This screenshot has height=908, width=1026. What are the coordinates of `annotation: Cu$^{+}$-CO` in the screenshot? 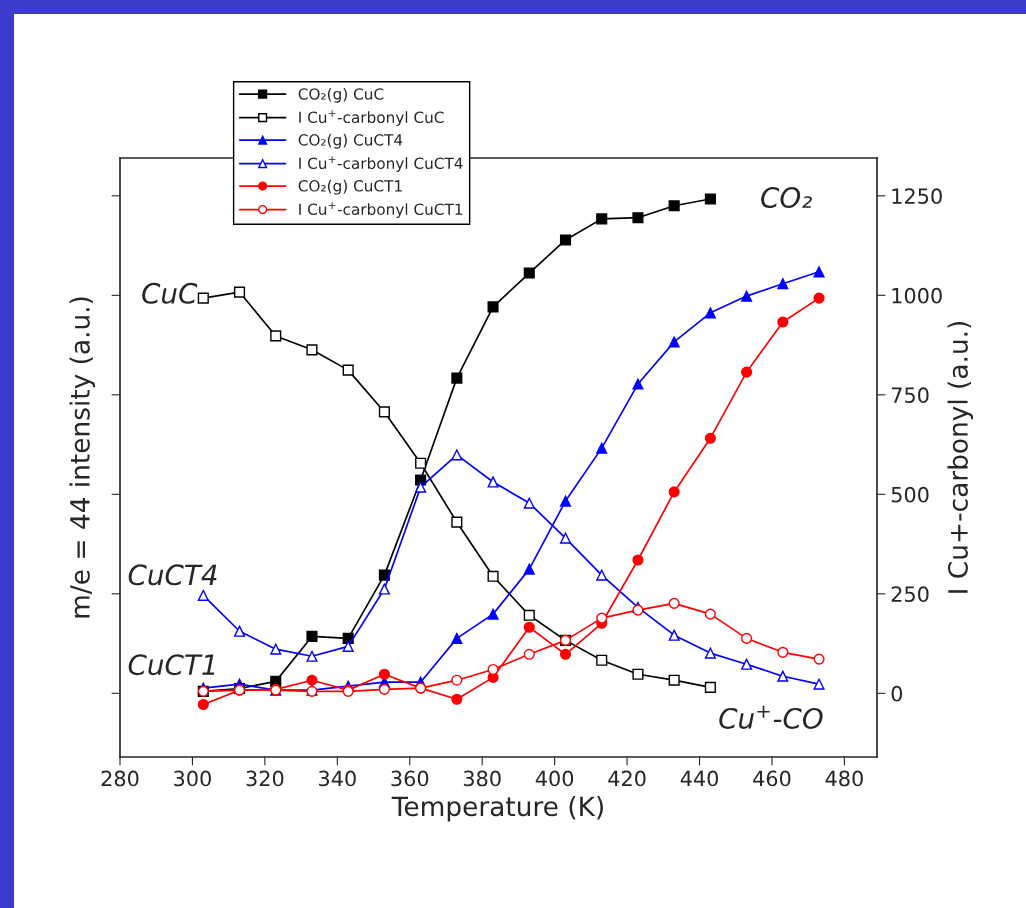 It's located at (771, 717).